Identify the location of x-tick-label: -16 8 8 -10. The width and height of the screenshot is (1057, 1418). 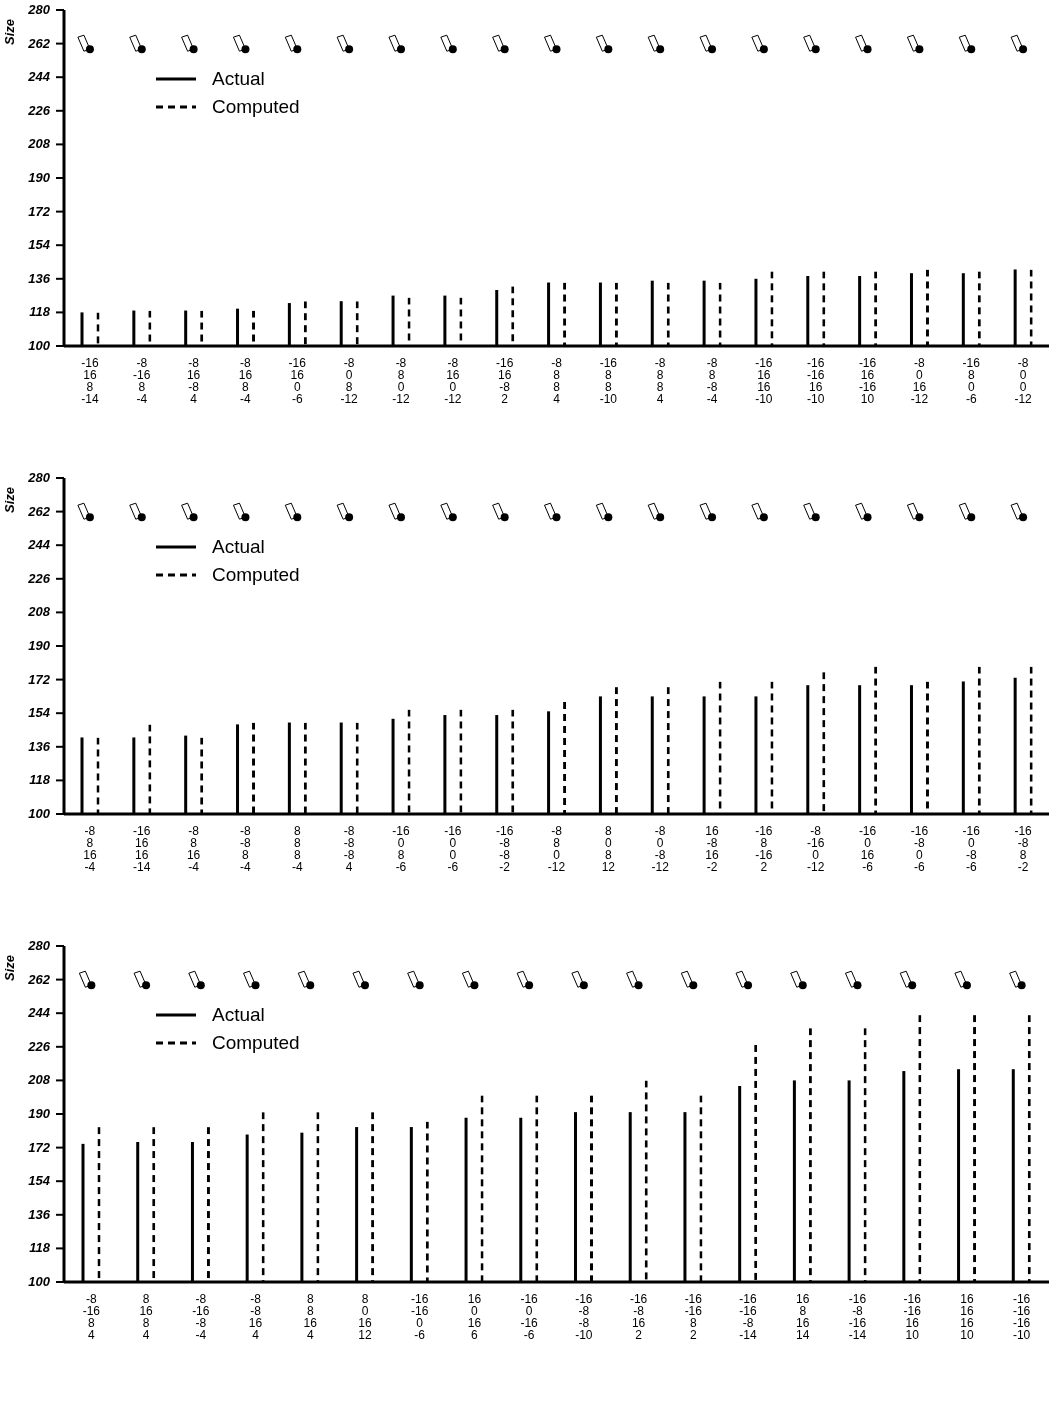
(608, 381).